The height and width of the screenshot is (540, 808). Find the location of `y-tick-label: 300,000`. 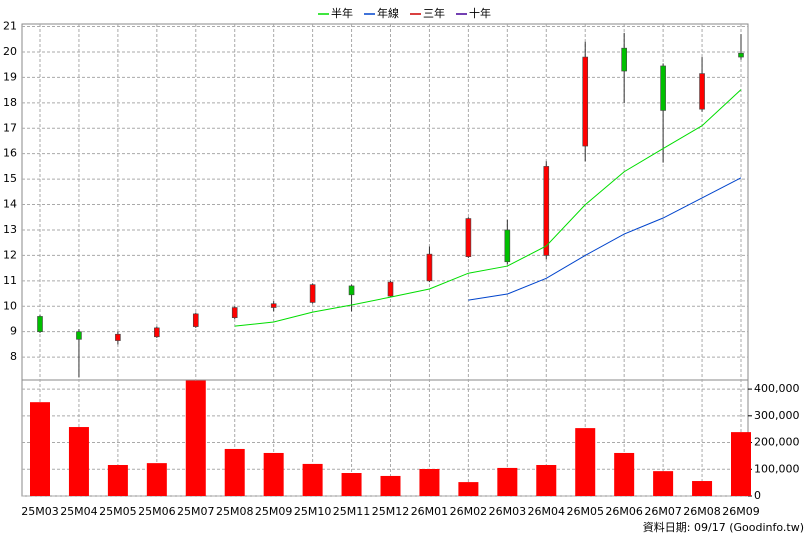

y-tick-label: 300,000 is located at coordinates (777, 415).